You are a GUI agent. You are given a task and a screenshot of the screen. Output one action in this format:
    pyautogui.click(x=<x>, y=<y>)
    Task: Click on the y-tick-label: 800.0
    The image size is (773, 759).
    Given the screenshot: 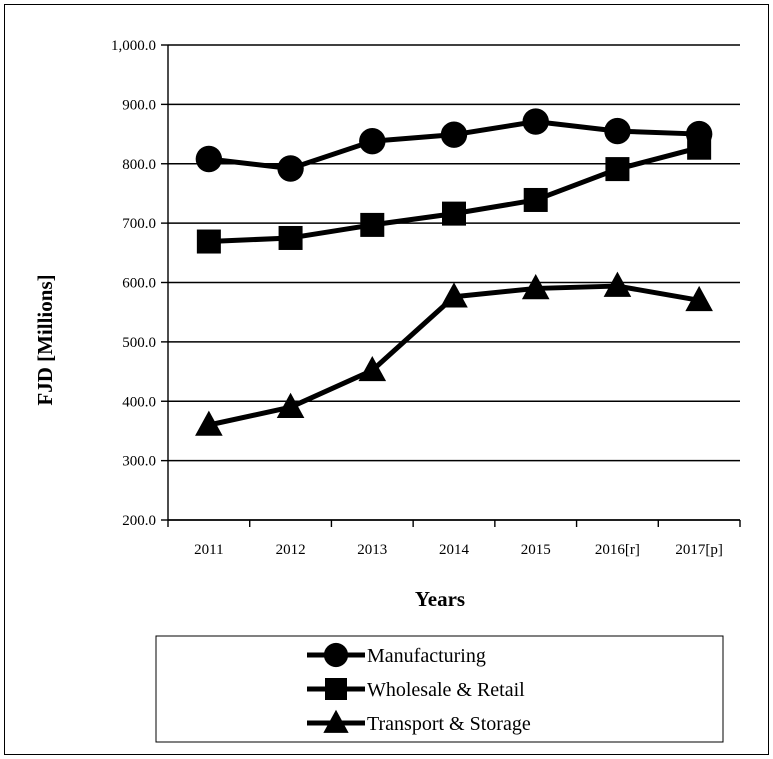 What is the action you would take?
    pyautogui.click(x=139, y=165)
    